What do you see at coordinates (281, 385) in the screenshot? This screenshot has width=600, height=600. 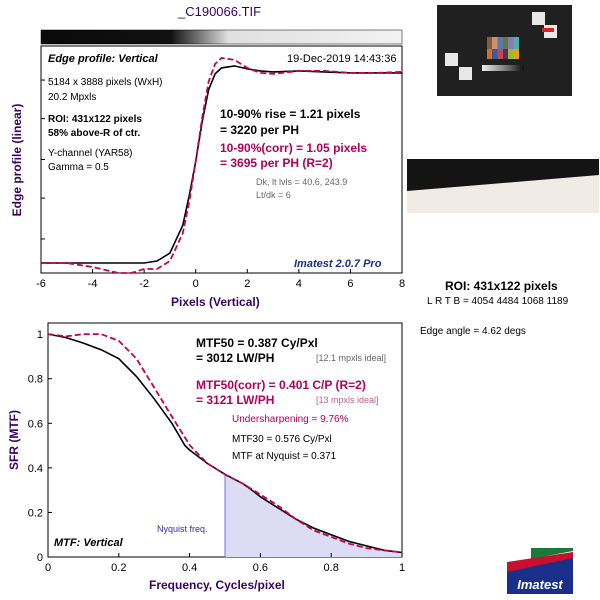 I see `mtf50-corr-result: MTF50(corr) = 0.401 C/P (R=2)` at bounding box center [281, 385].